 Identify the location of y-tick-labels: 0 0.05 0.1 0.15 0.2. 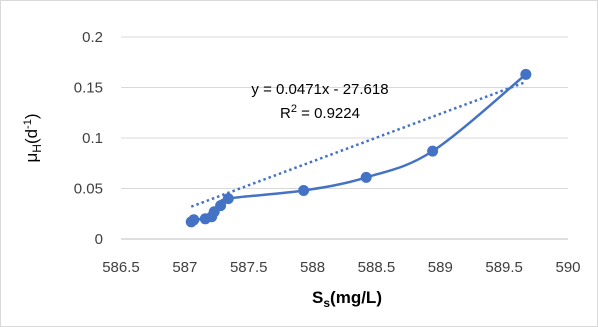
(88, 138).